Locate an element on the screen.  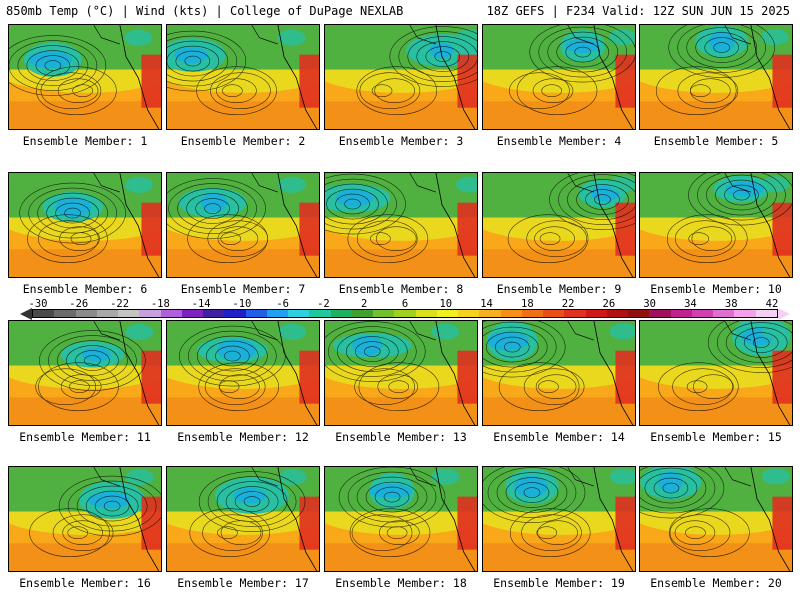
ensemble-member-panel: Ensemble Member: 4 is located at coordinates (559, 86).